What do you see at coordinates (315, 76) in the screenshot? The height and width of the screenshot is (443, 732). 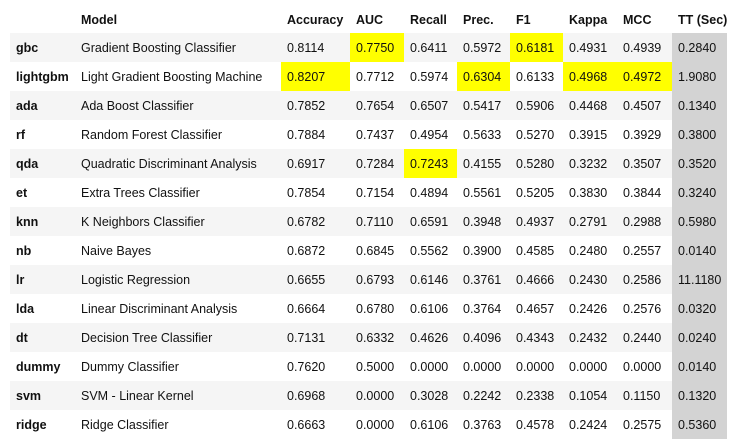 I see `accuracy-cell: 0.8207` at bounding box center [315, 76].